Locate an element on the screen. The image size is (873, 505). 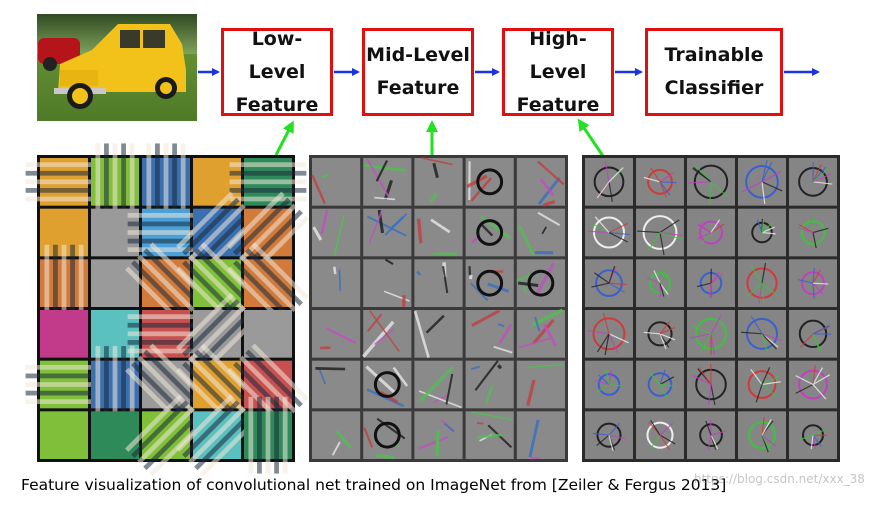
high-level-feature-box: High-Level Feature is located at coordinates (558, 72).